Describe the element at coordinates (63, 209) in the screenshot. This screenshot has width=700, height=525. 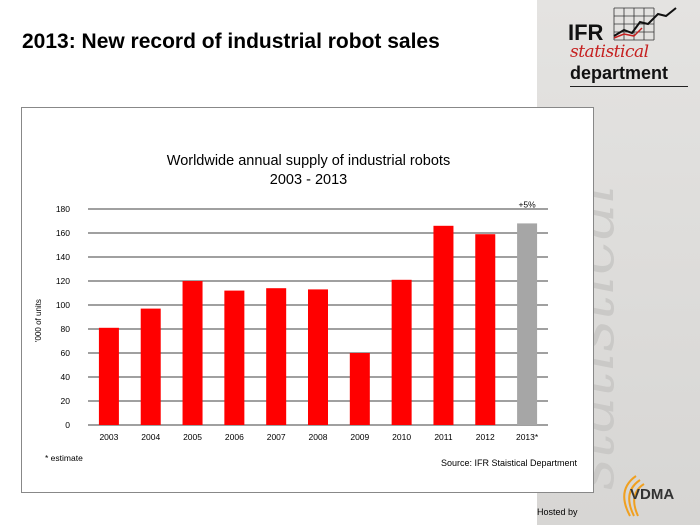
I see `y-tick-label: 180` at that location.